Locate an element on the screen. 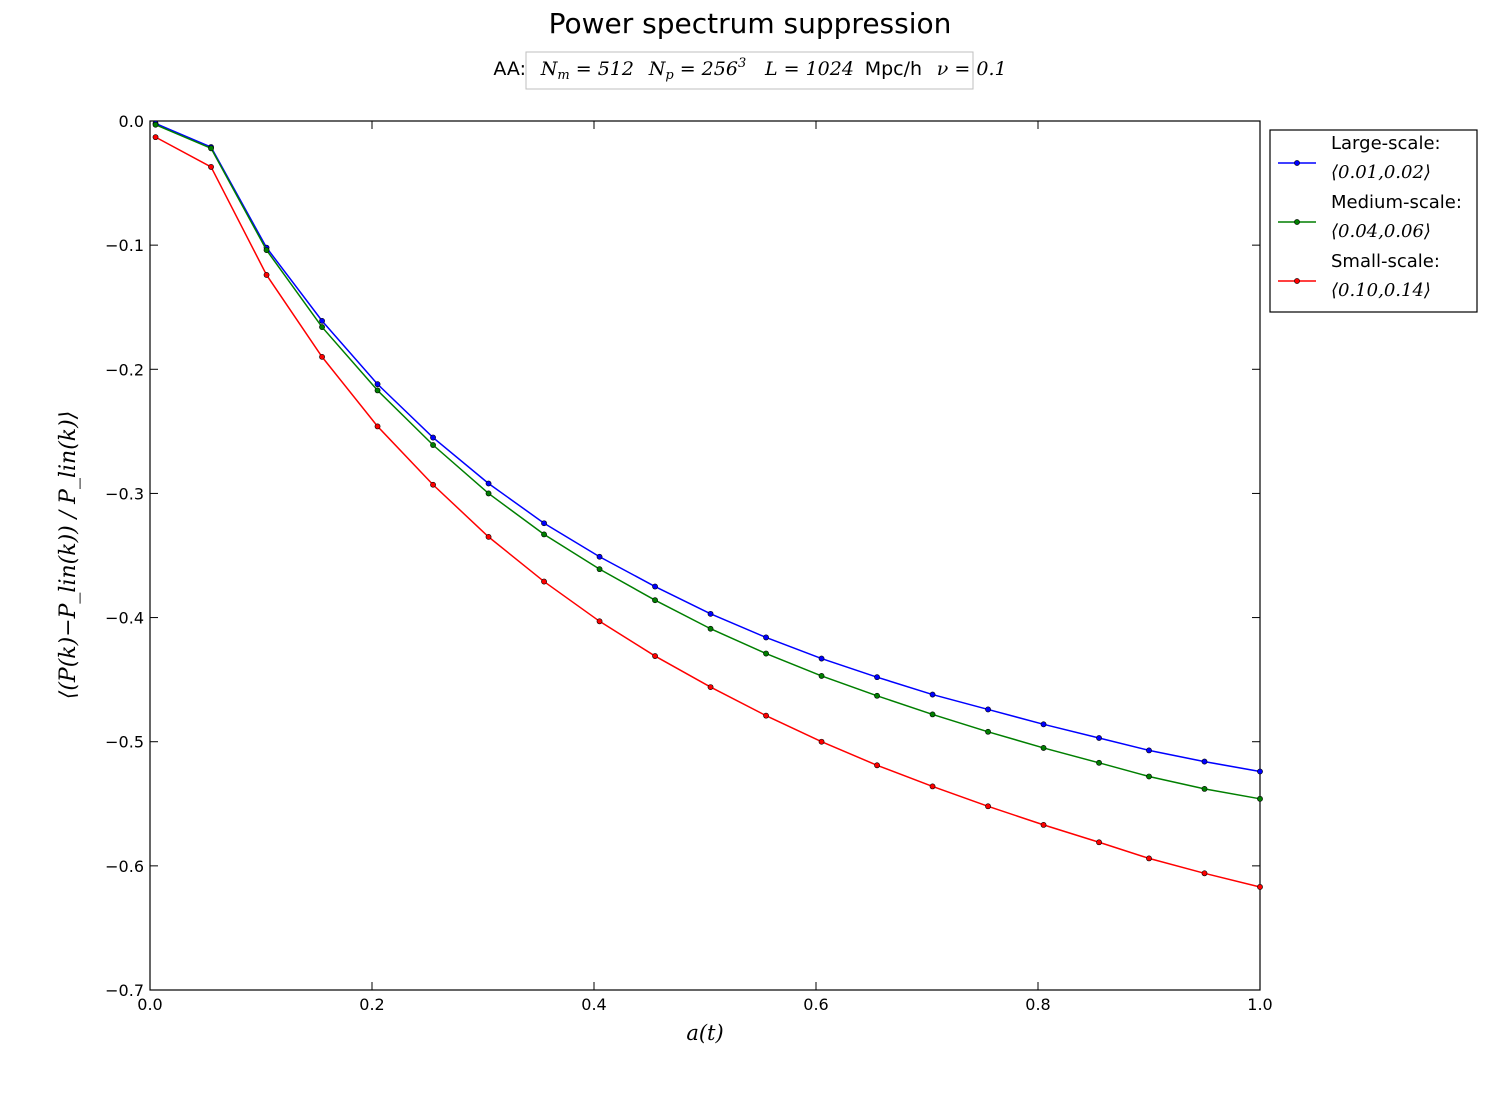  y-tick-label: −0.4 is located at coordinates (124, 618).